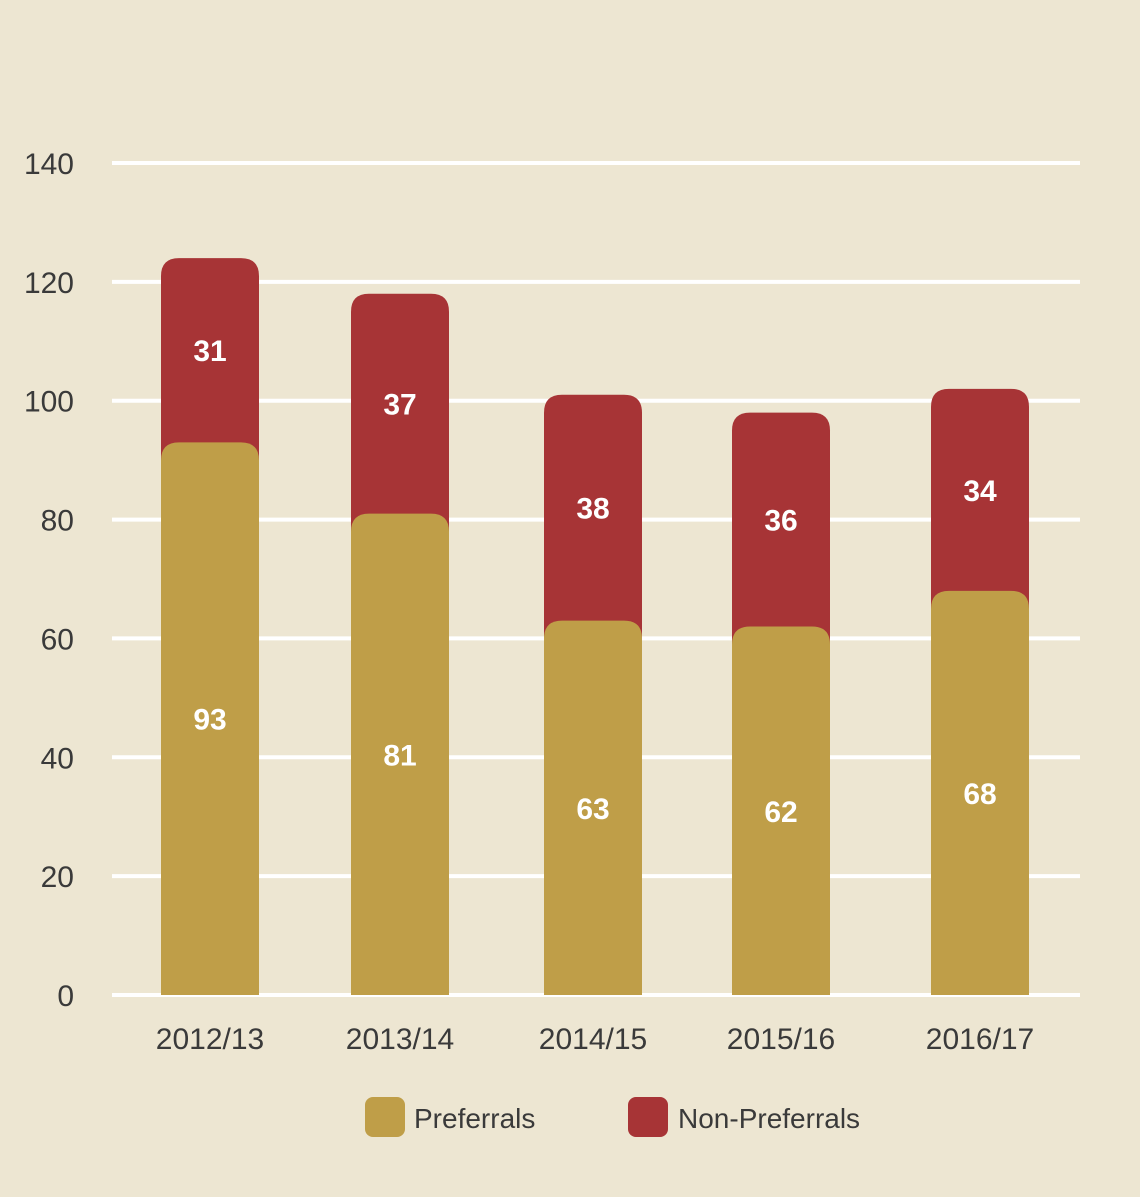 This screenshot has width=1140, height=1197. I want to click on y-tick-label: 0, so click(65, 996).